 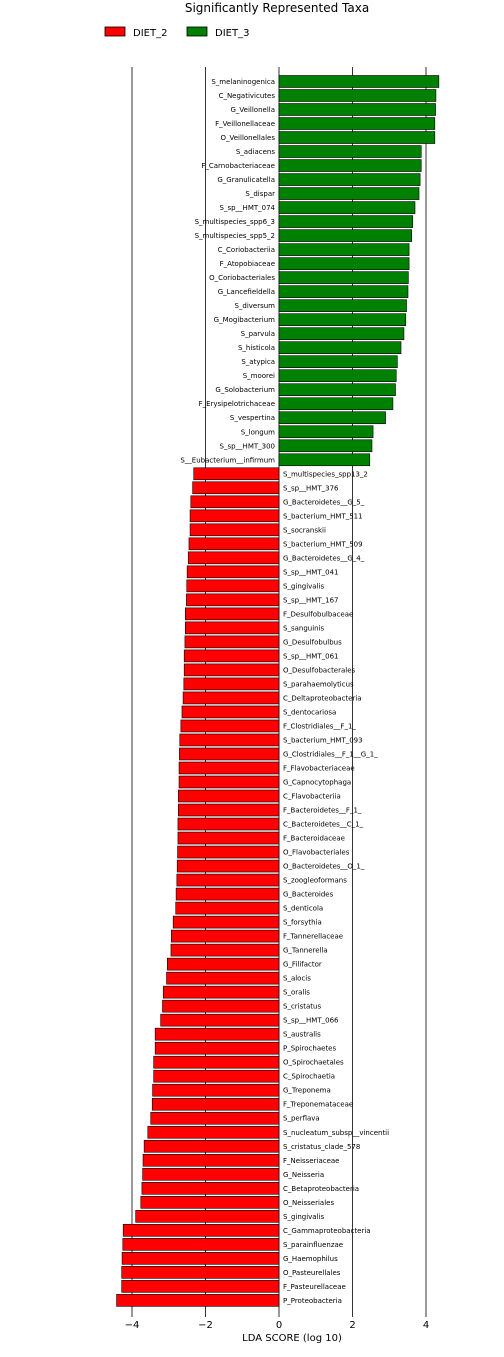 I want to click on taxon-label-30: G_Bacteroidetes__G_5_, so click(x=324, y=502).